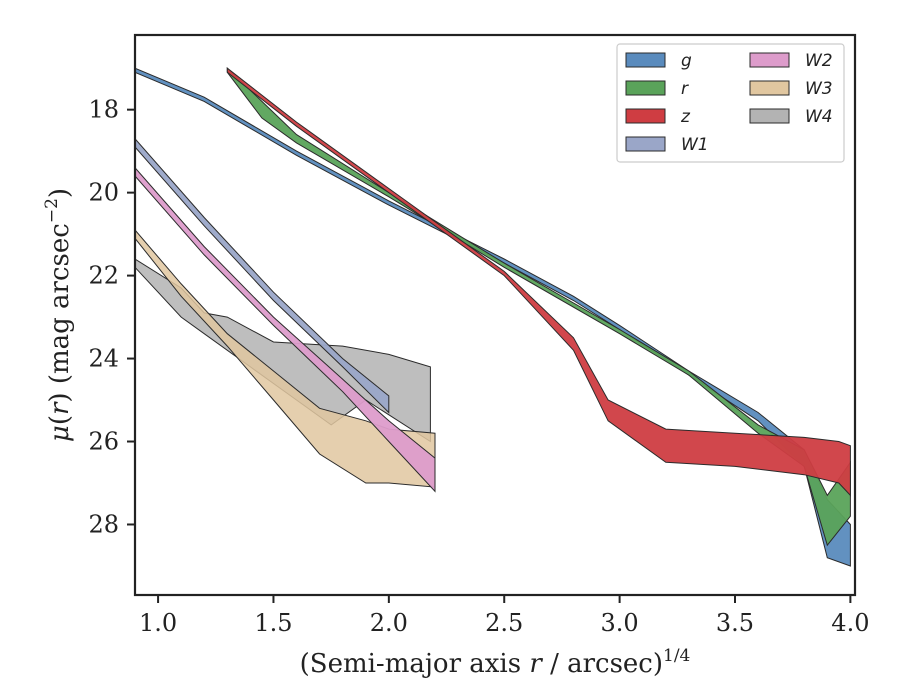  Describe the element at coordinates (103, 524) in the screenshot. I see `y-tick-label: 28` at that location.